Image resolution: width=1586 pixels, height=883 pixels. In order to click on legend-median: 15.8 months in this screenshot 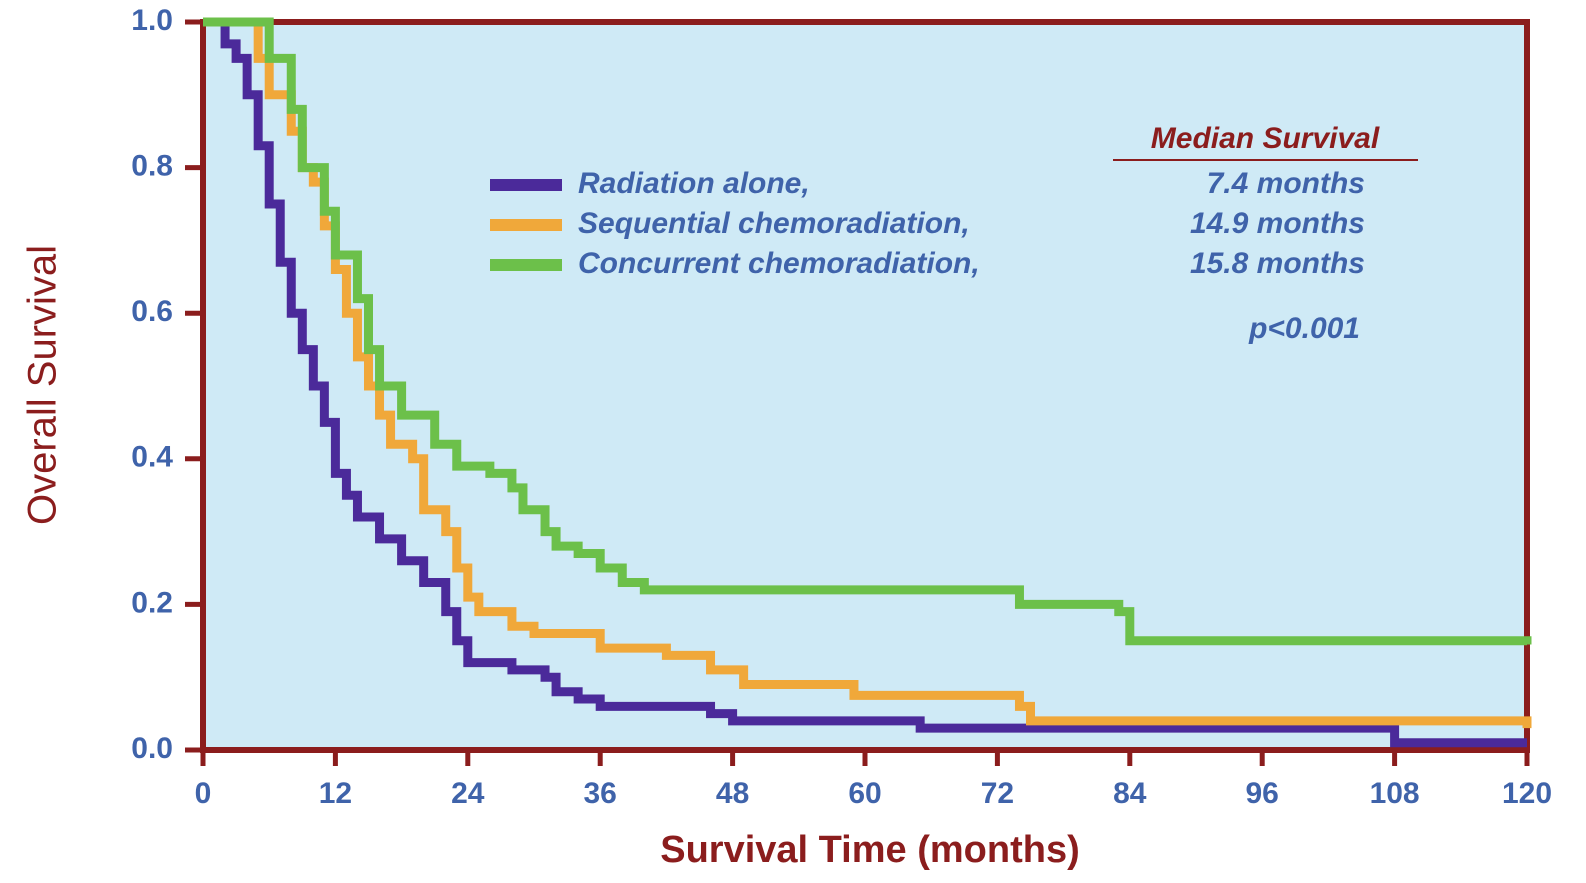, I will do `click(1277, 263)`.